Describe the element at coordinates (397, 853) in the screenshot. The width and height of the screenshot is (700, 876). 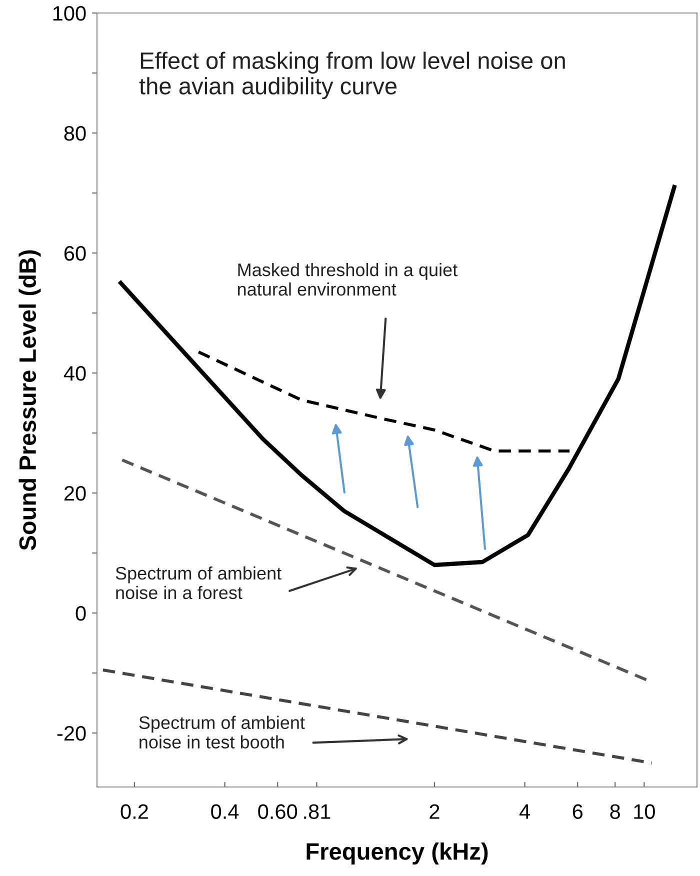
I see `x-axis-title: Frequency (kHz)` at that location.